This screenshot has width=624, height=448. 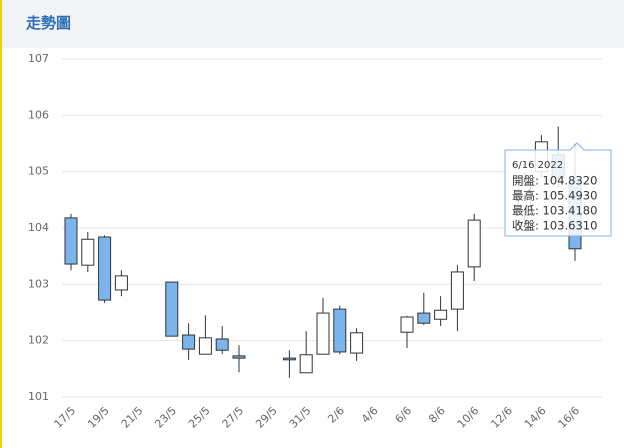 What do you see at coordinates (336, 415) in the screenshot?
I see `x-tick-label: 2/6` at bounding box center [336, 415].